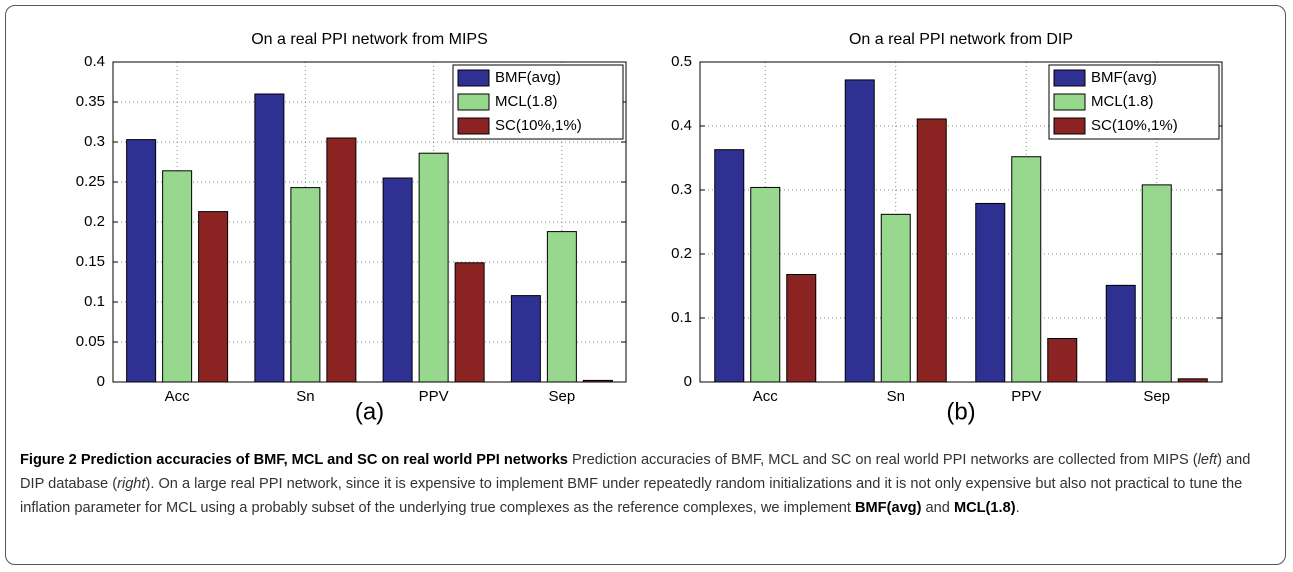 The width and height of the screenshot is (1293, 572). I want to click on y-tick-label: 0.5, so click(681, 61).